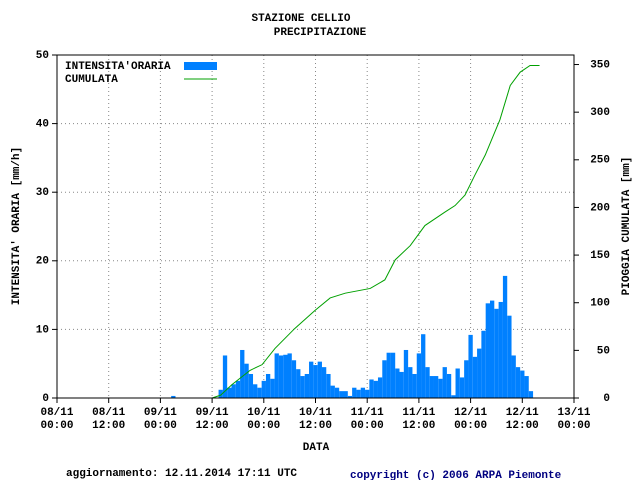 This screenshot has width=640, height=480. I want to click on chart-title: STAZIONE CELLIO, so click(300, 19).